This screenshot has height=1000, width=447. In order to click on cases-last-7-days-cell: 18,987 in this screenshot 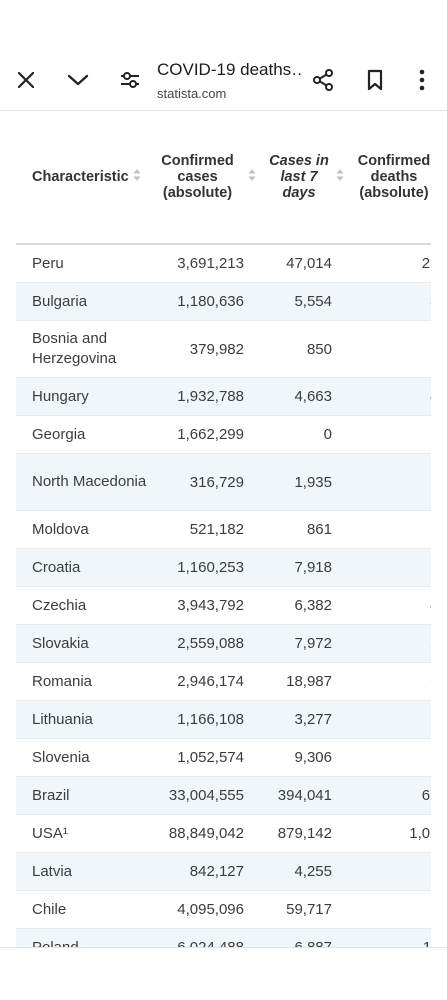, I will do `click(302, 681)`.